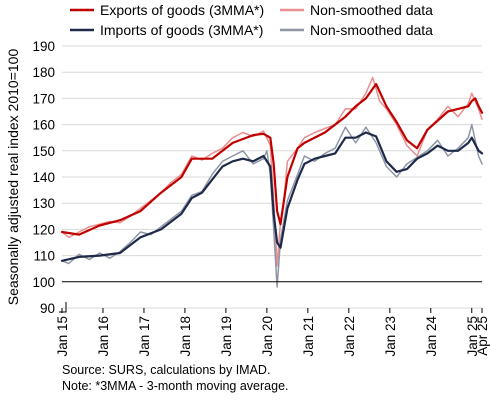 The image size is (490, 401). I want to click on y-tick-label: 170, so click(43, 98).